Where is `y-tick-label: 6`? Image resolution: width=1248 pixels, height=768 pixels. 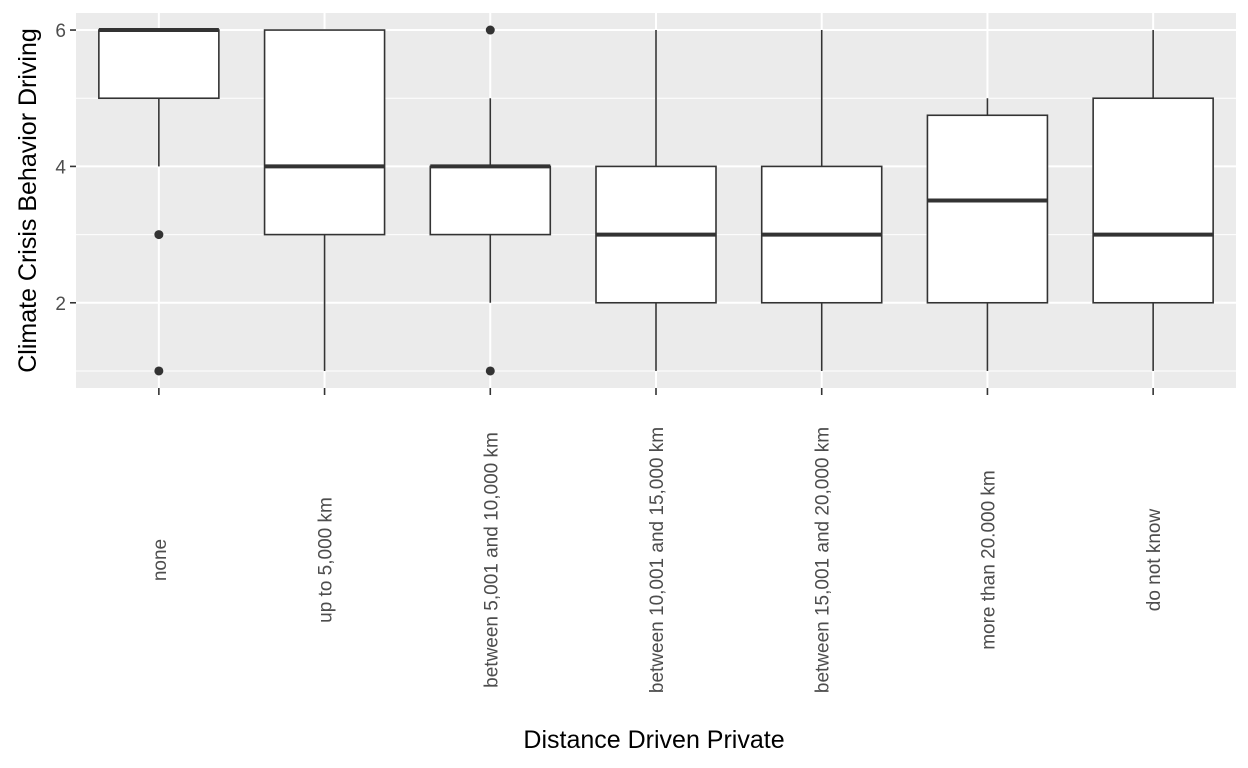 y-tick-label: 6 is located at coordinates (60, 31).